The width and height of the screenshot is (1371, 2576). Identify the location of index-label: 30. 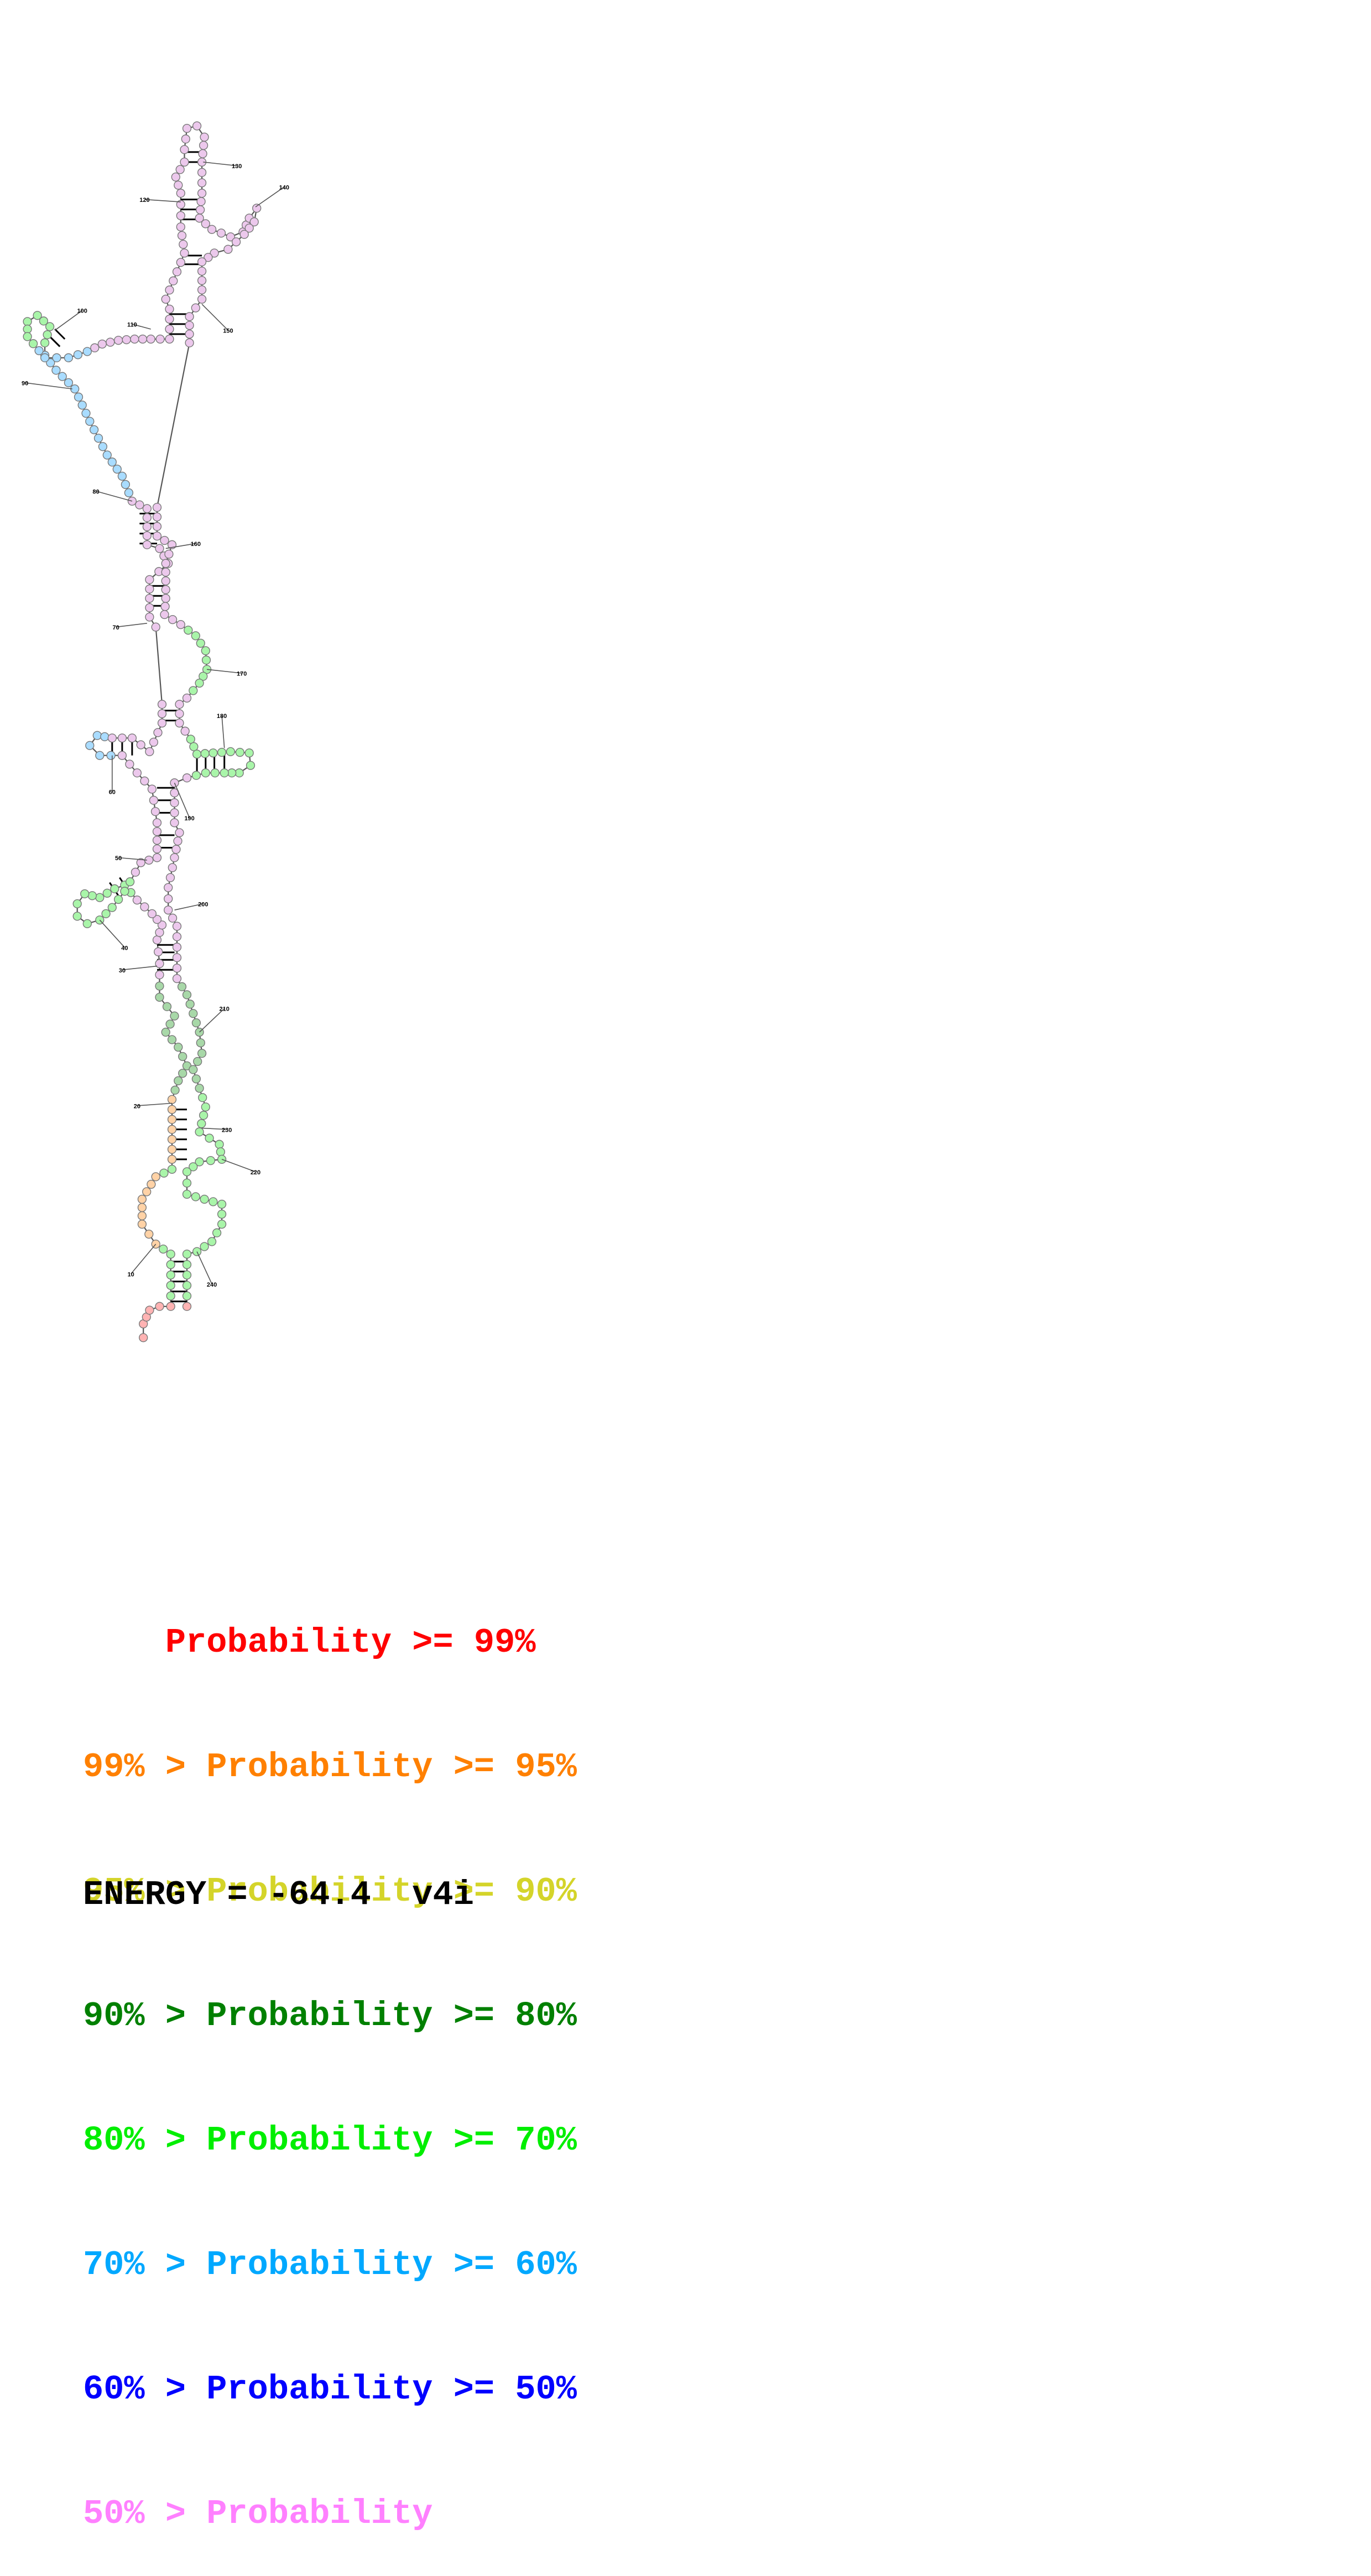
(123, 971).